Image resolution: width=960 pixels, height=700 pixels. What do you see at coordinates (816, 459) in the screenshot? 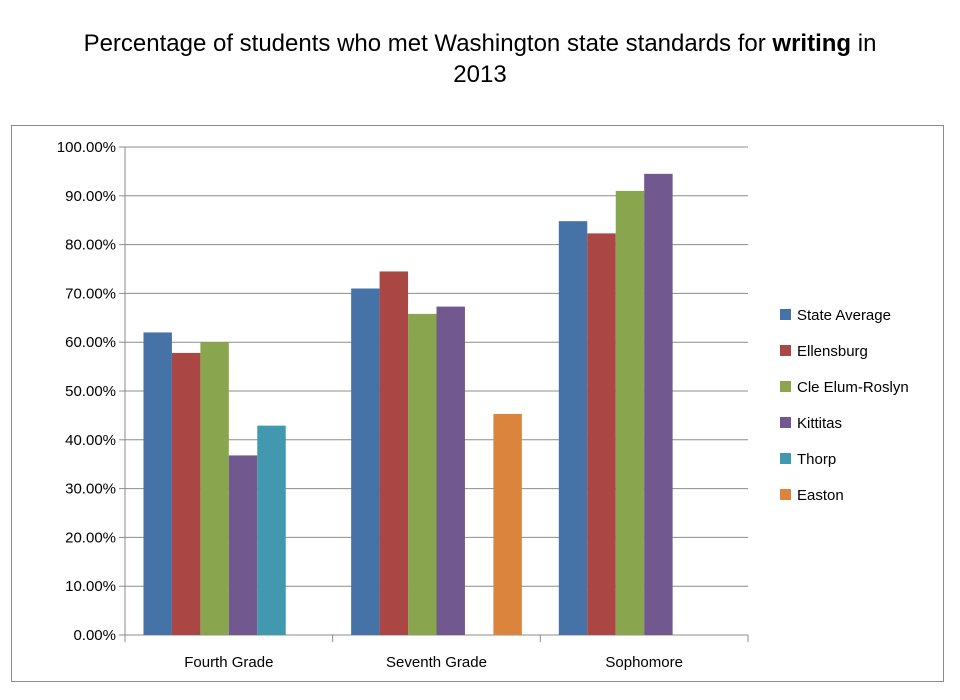
I see `legend-label: Thorp` at bounding box center [816, 459].